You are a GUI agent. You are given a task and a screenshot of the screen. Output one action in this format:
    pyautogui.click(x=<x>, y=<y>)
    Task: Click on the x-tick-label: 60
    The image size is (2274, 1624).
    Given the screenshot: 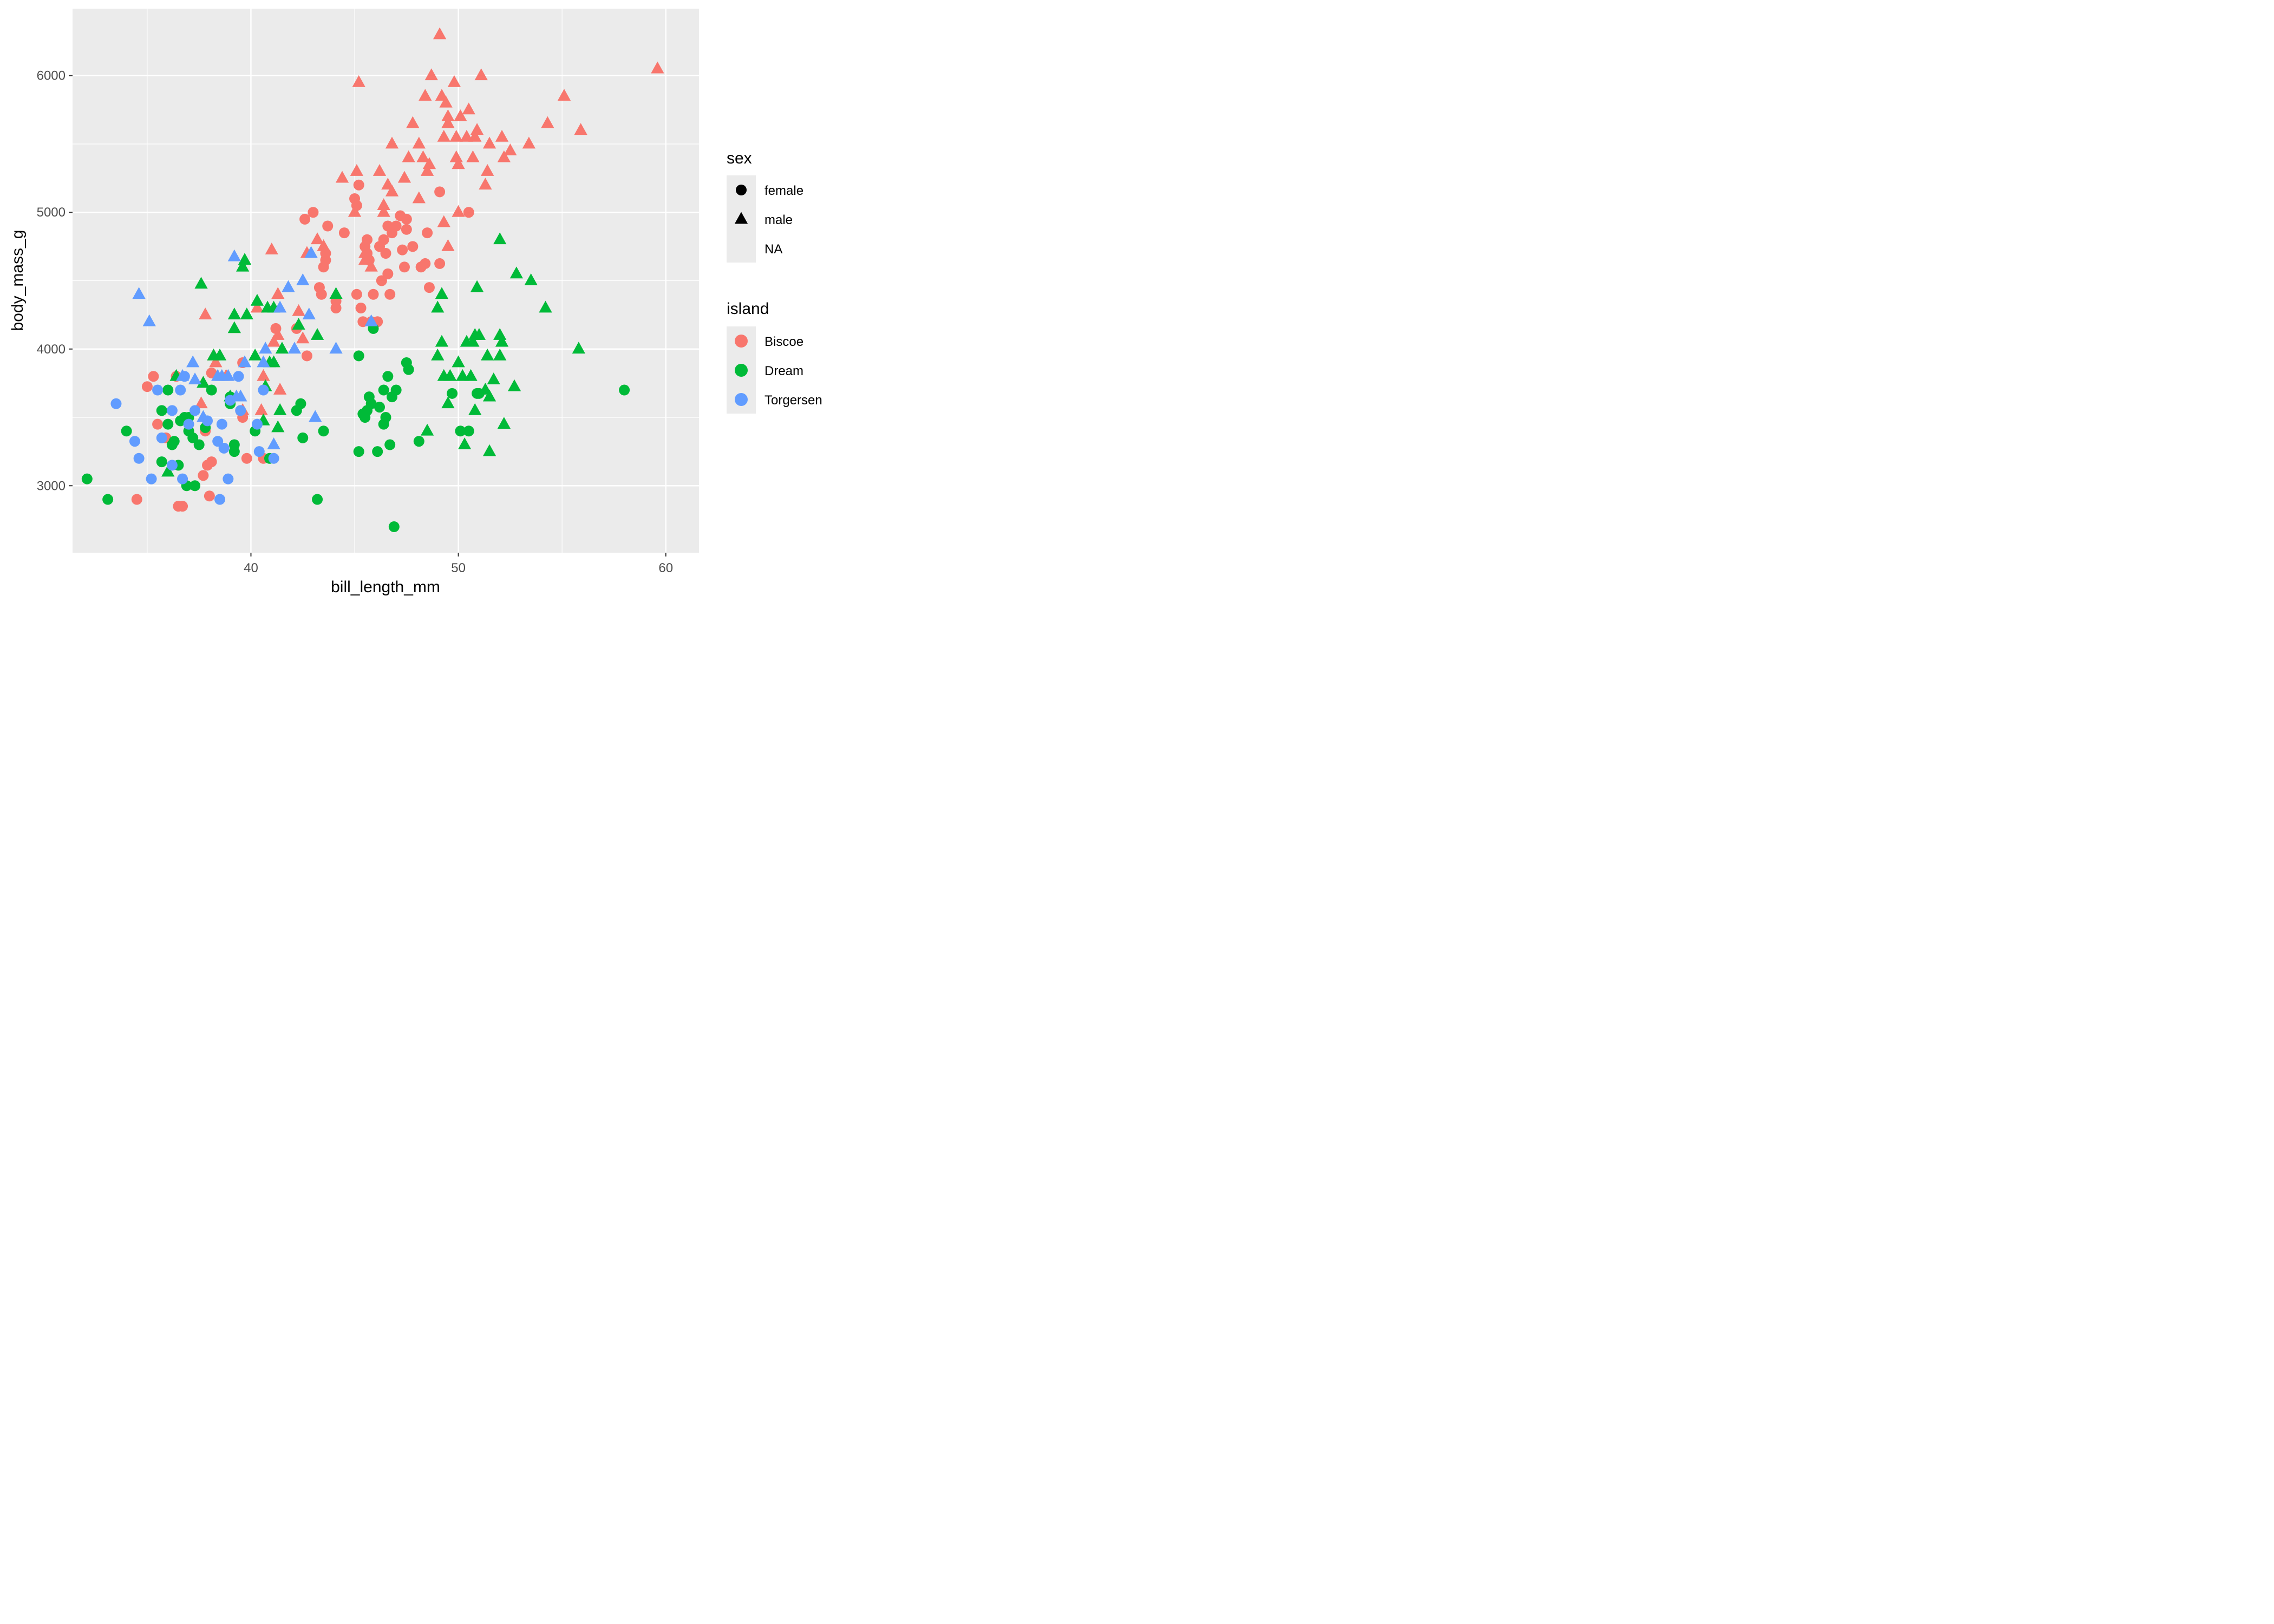 What is the action you would take?
    pyautogui.click(x=666, y=568)
    